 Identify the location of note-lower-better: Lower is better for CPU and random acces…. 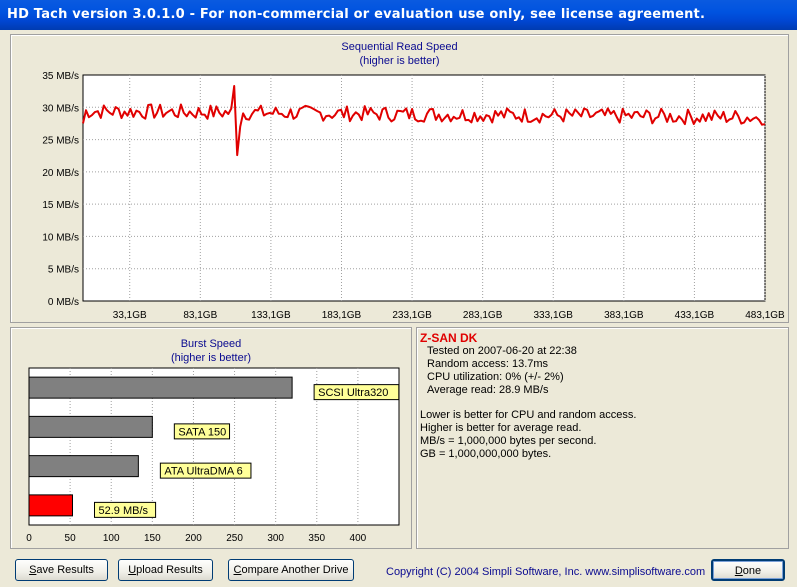
(528, 415).